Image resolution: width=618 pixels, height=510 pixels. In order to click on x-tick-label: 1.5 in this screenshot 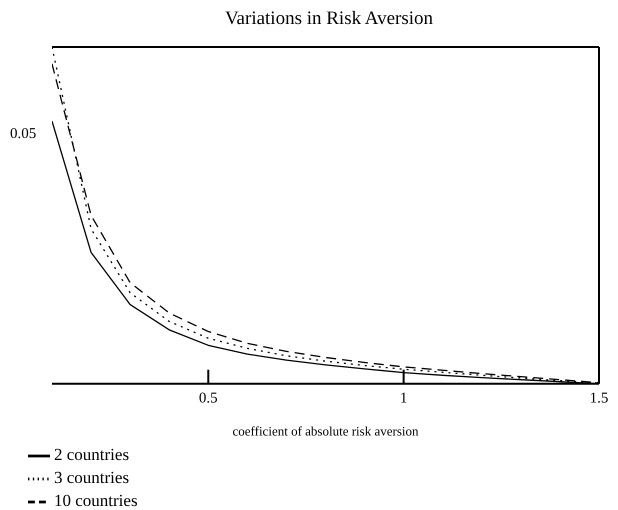, I will do `click(599, 398)`.